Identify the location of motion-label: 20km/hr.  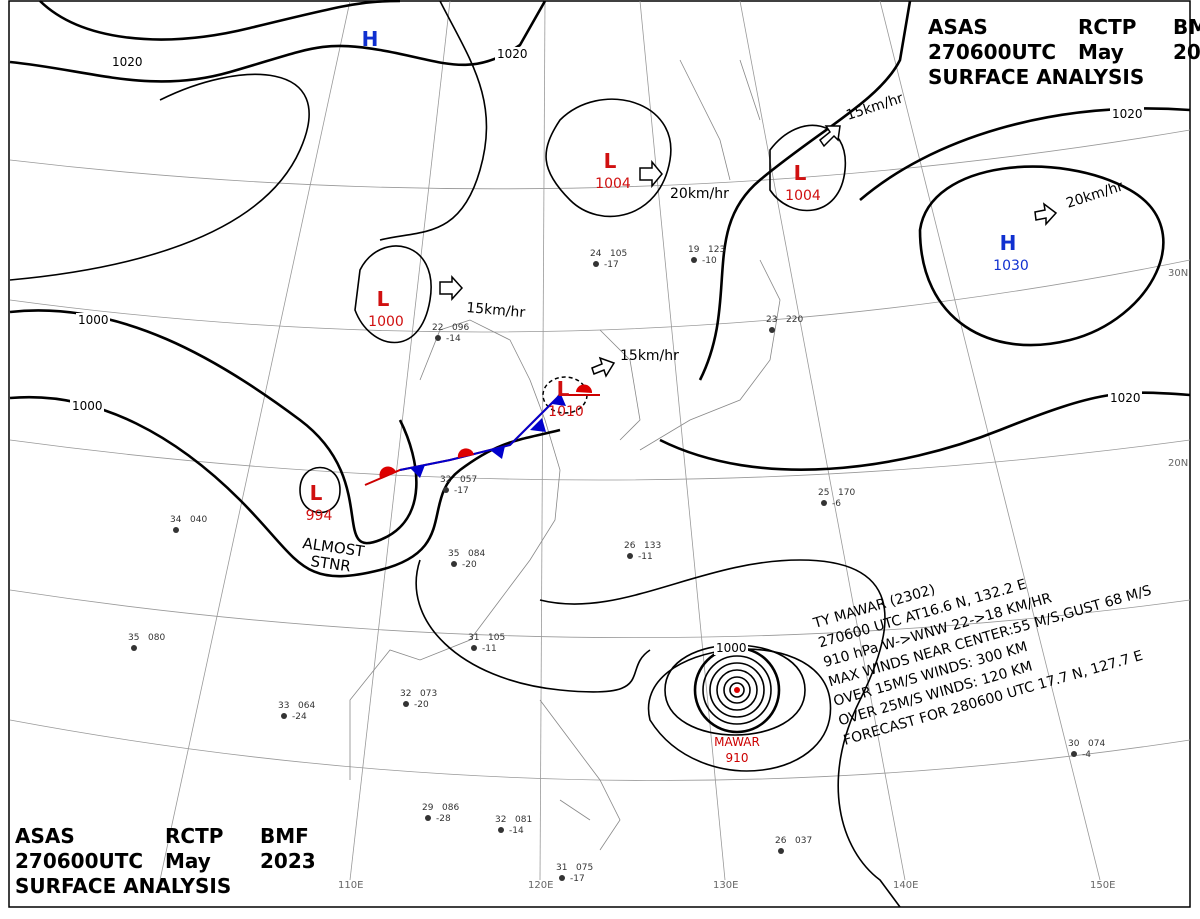
(699, 194).